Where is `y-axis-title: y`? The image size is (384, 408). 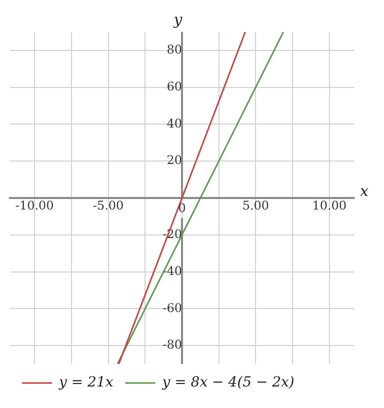 y-axis-title: y is located at coordinates (177, 19).